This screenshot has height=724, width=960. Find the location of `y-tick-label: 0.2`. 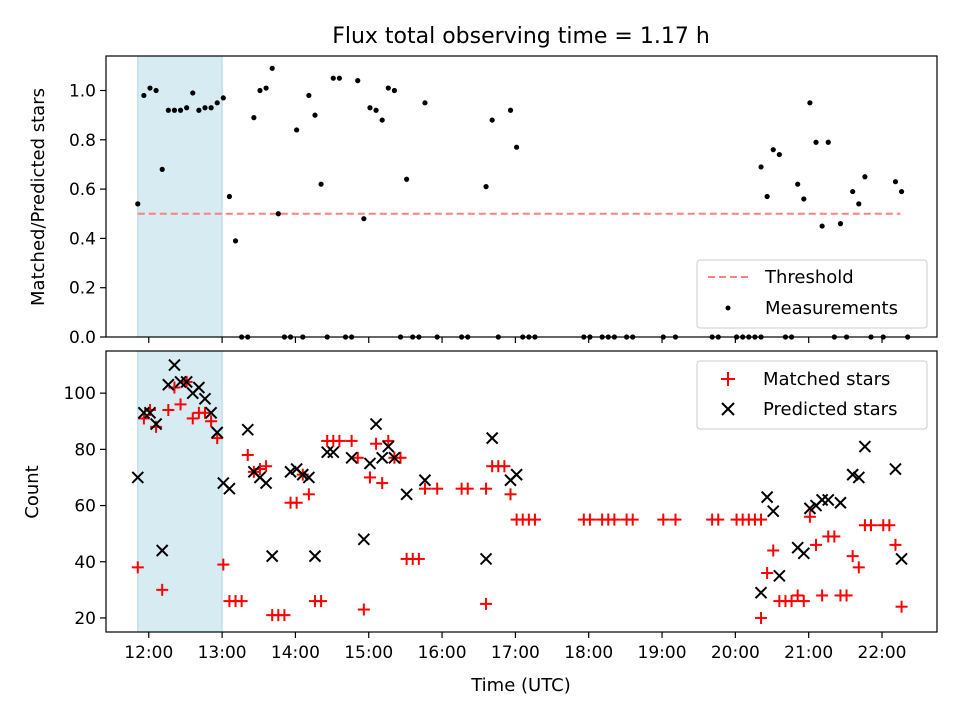

y-tick-label: 0.2 is located at coordinates (82, 289).